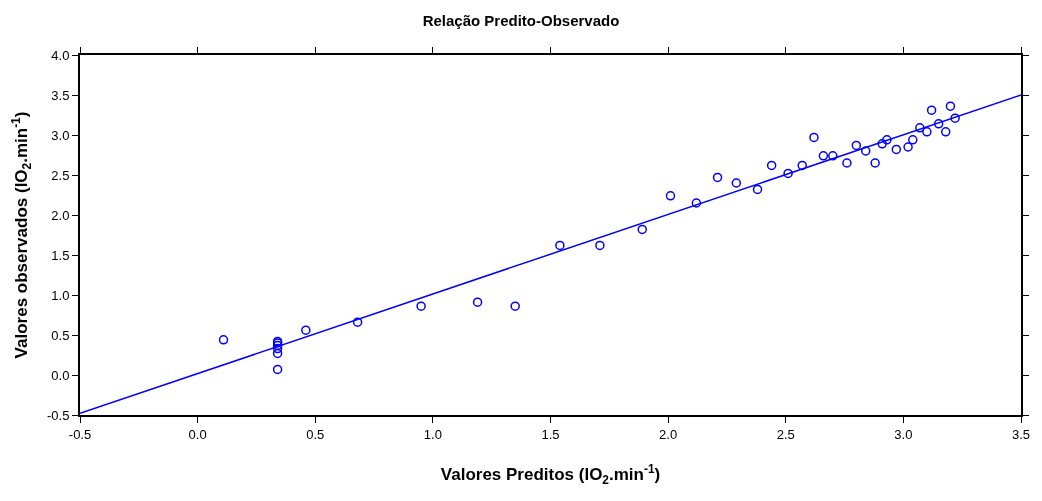  Describe the element at coordinates (60, 255) in the screenshot. I see `y-tick-label: 1.5` at that location.